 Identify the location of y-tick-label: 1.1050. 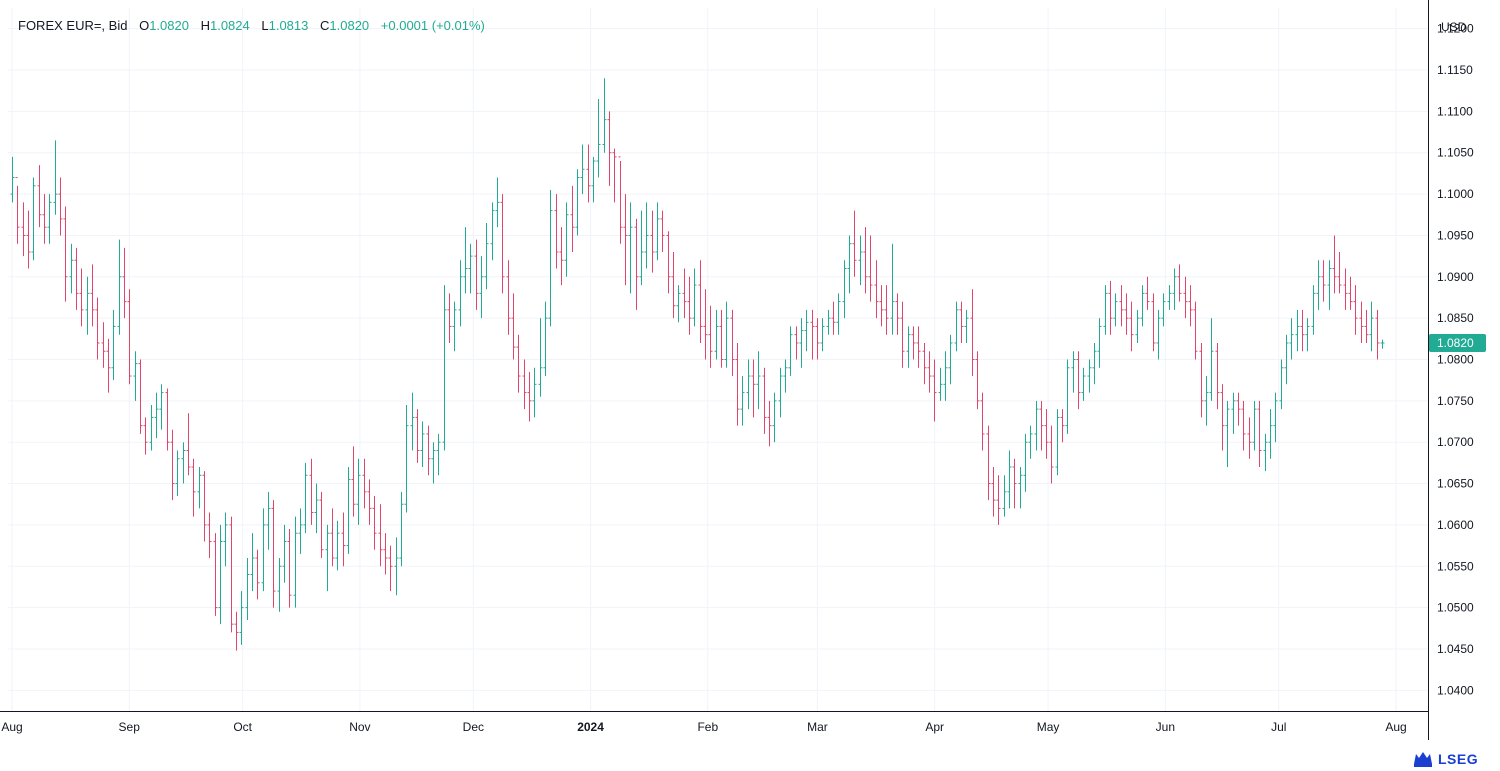
(1455, 153).